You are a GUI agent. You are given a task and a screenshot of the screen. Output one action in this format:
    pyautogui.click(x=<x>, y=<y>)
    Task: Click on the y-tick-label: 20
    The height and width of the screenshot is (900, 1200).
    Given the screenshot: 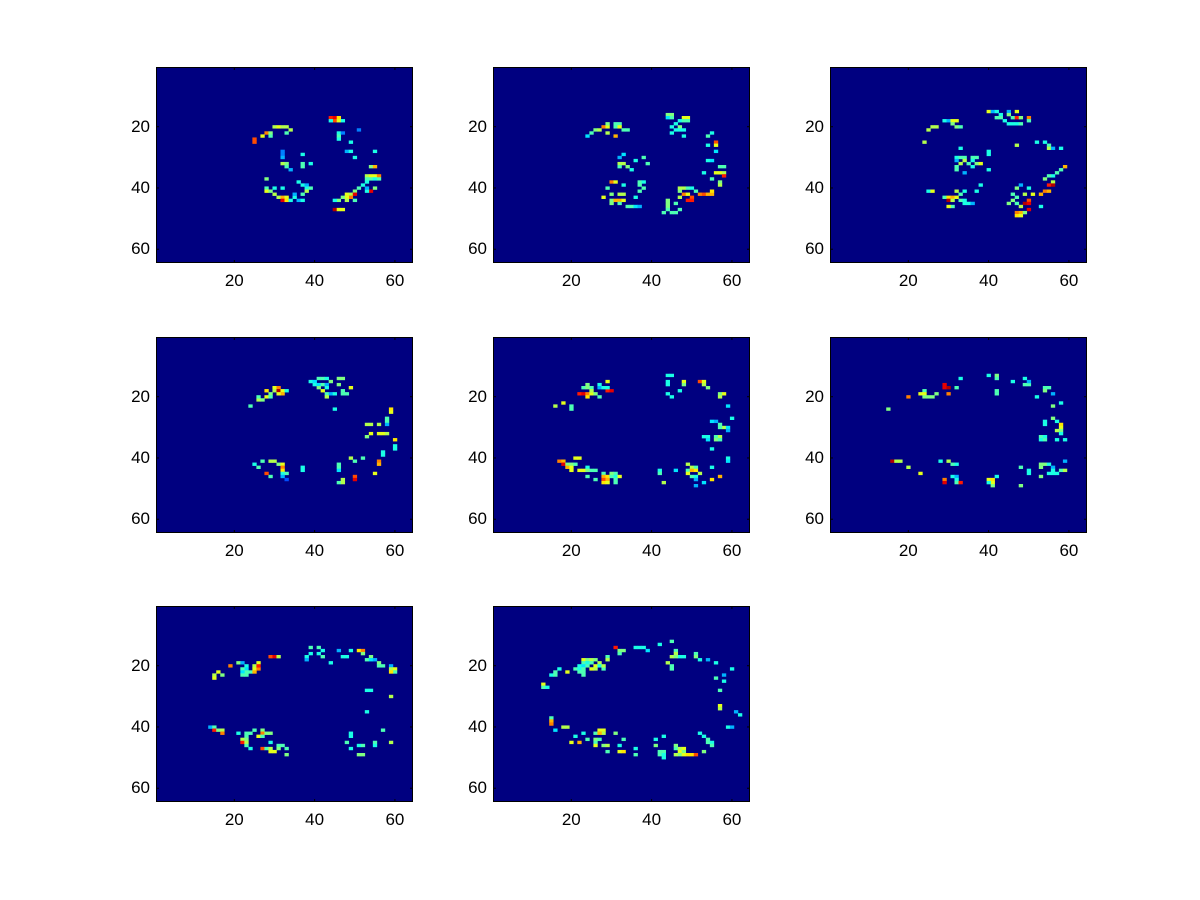 What is the action you would take?
    pyautogui.click(x=140, y=396)
    